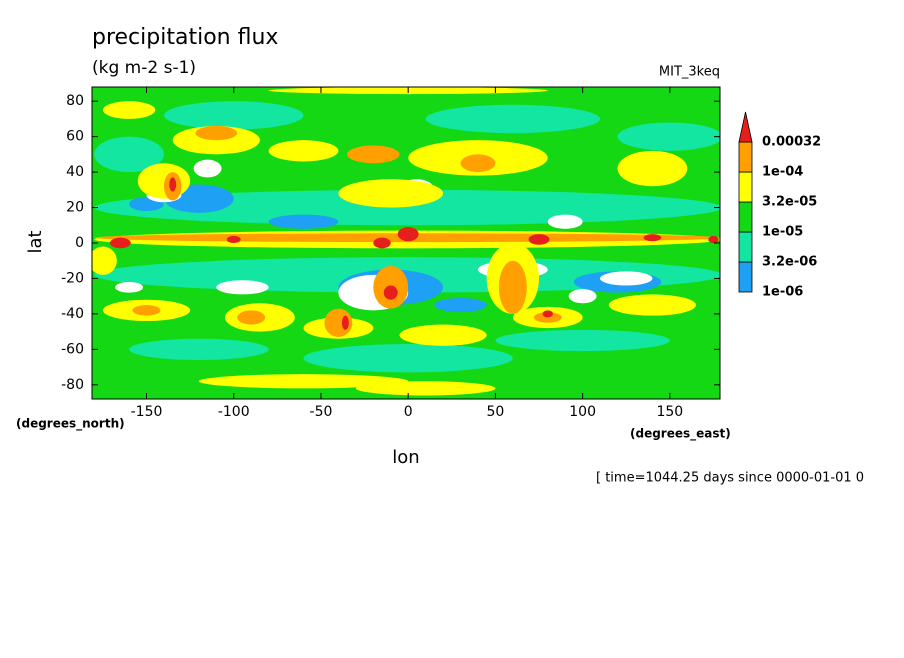 Image resolution: width=904 pixels, height=658 pixels. What do you see at coordinates (408, 412) in the screenshot?
I see `x-tick-label: 0` at bounding box center [408, 412].